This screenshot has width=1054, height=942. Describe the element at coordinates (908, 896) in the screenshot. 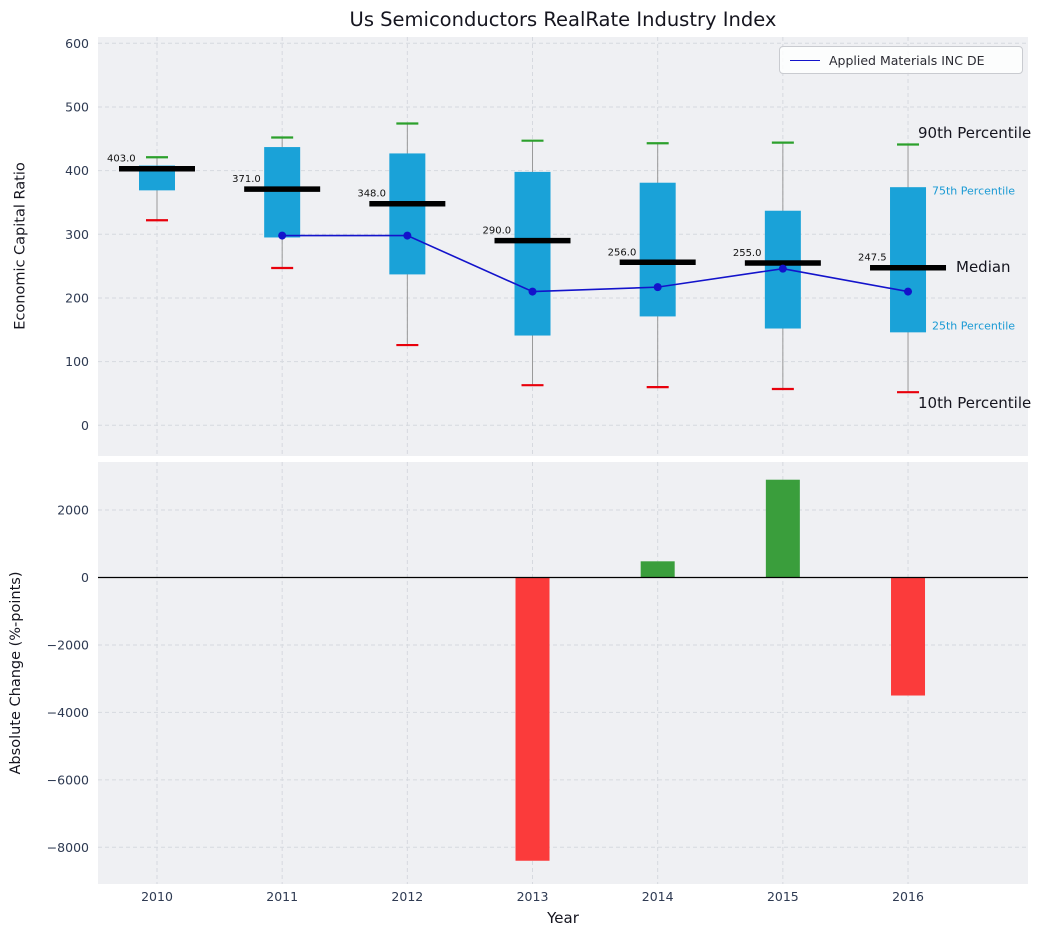

I see `x-tick-label: 2016` at that location.